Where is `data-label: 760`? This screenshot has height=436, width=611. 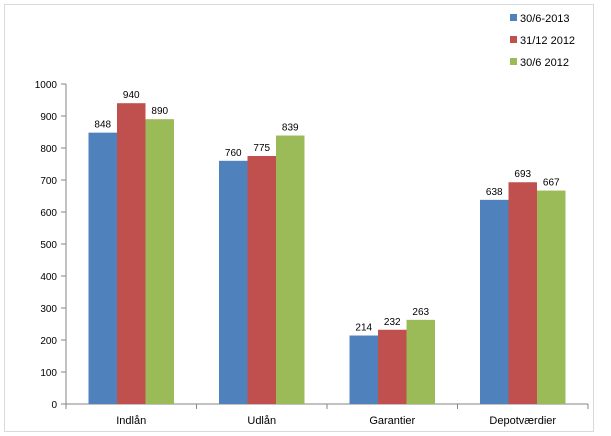 data-label: 760 is located at coordinates (233, 153).